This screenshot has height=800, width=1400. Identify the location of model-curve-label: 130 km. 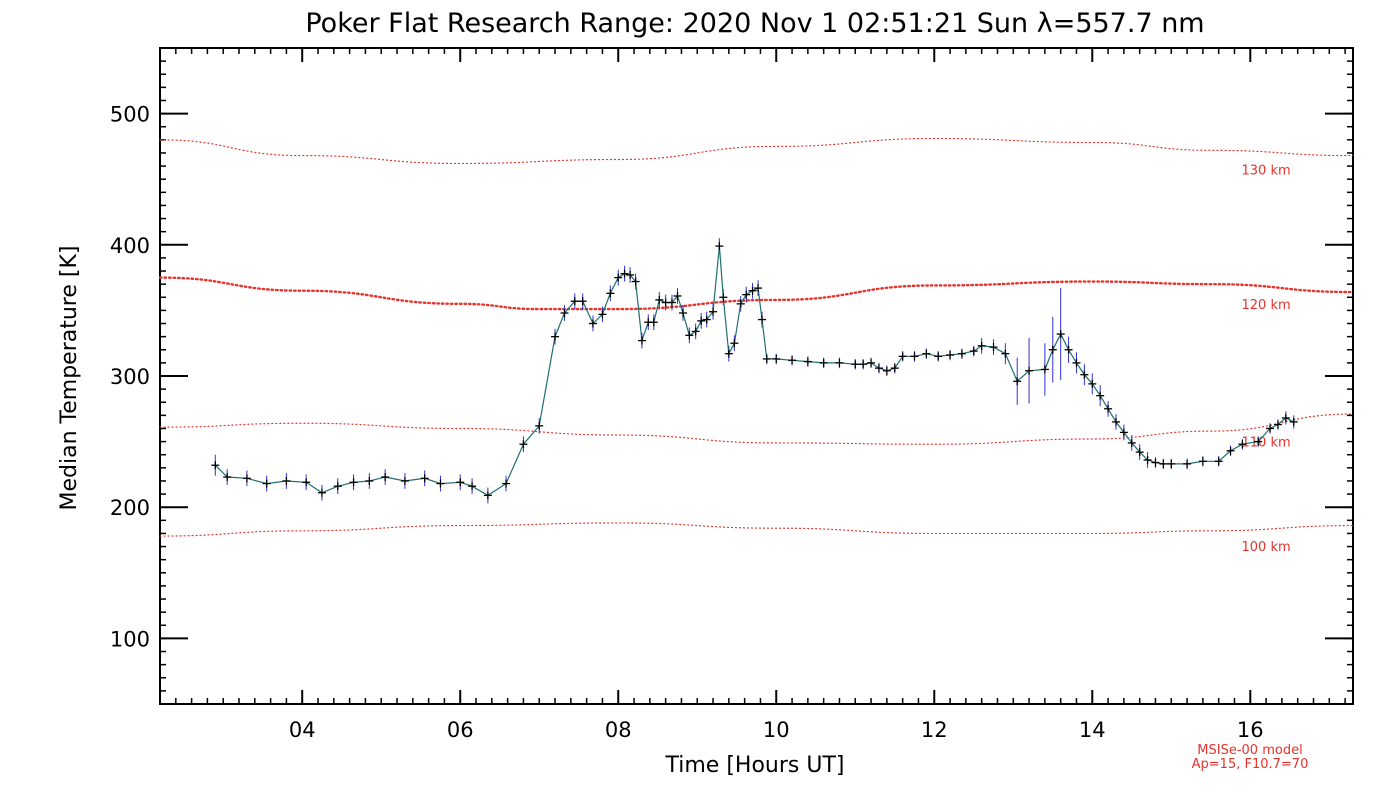
(1266, 170).